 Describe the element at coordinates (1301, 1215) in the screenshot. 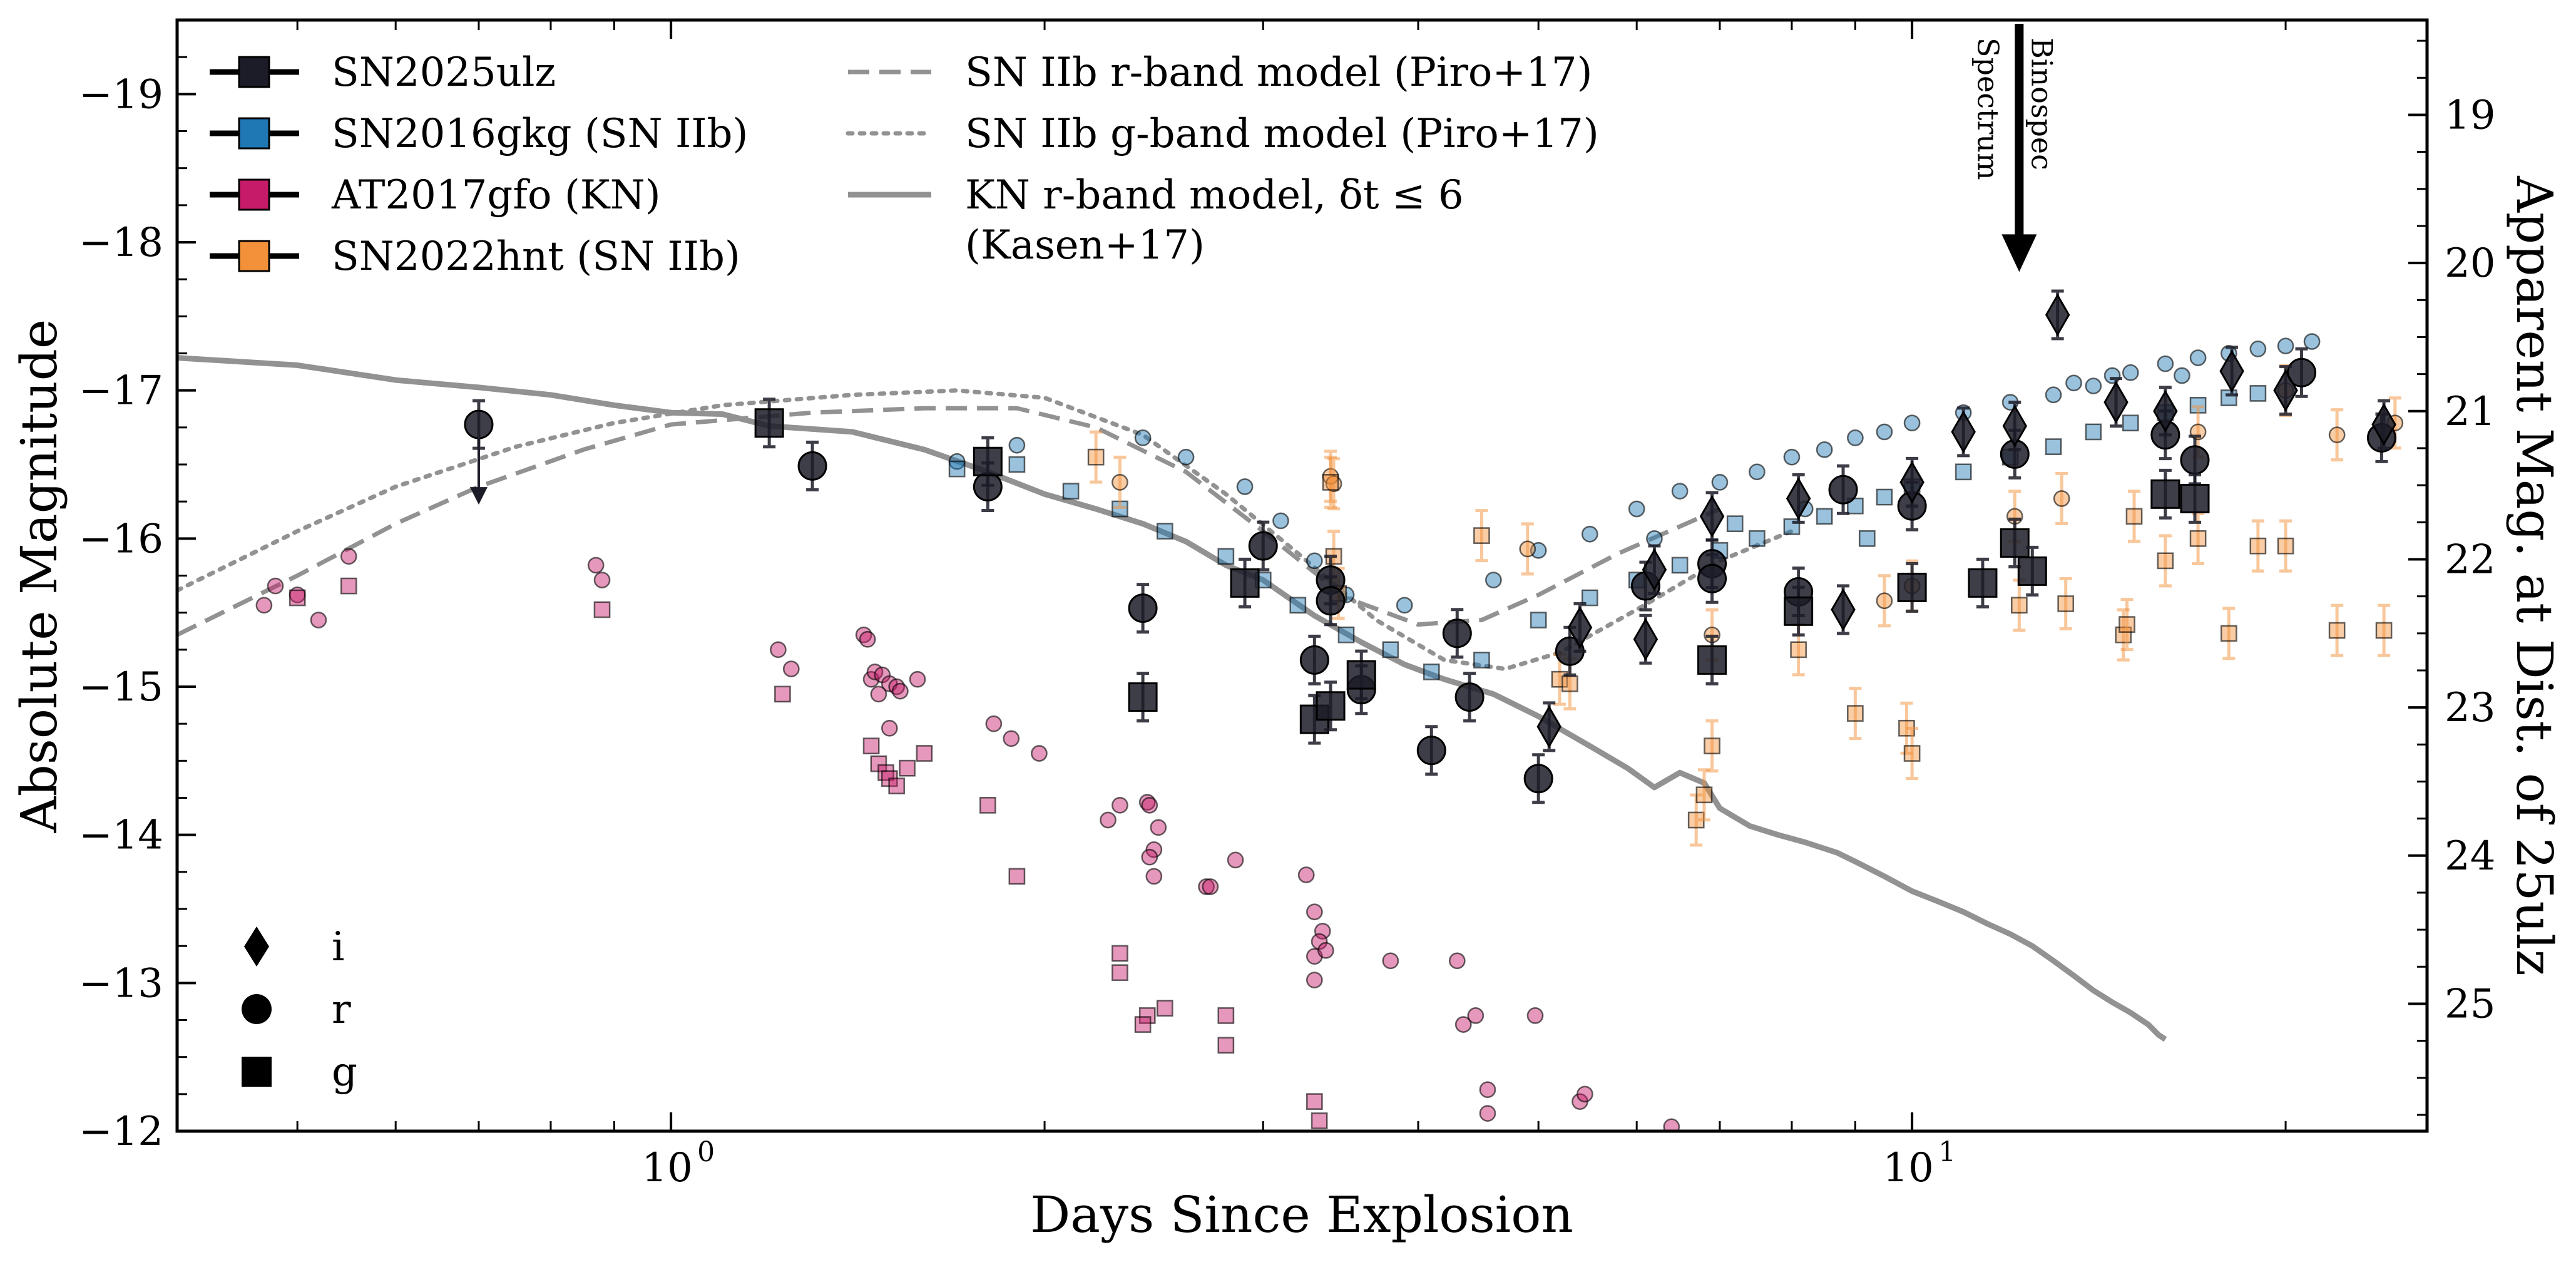

I see `x-axis-label: Days Since Explosion` at that location.